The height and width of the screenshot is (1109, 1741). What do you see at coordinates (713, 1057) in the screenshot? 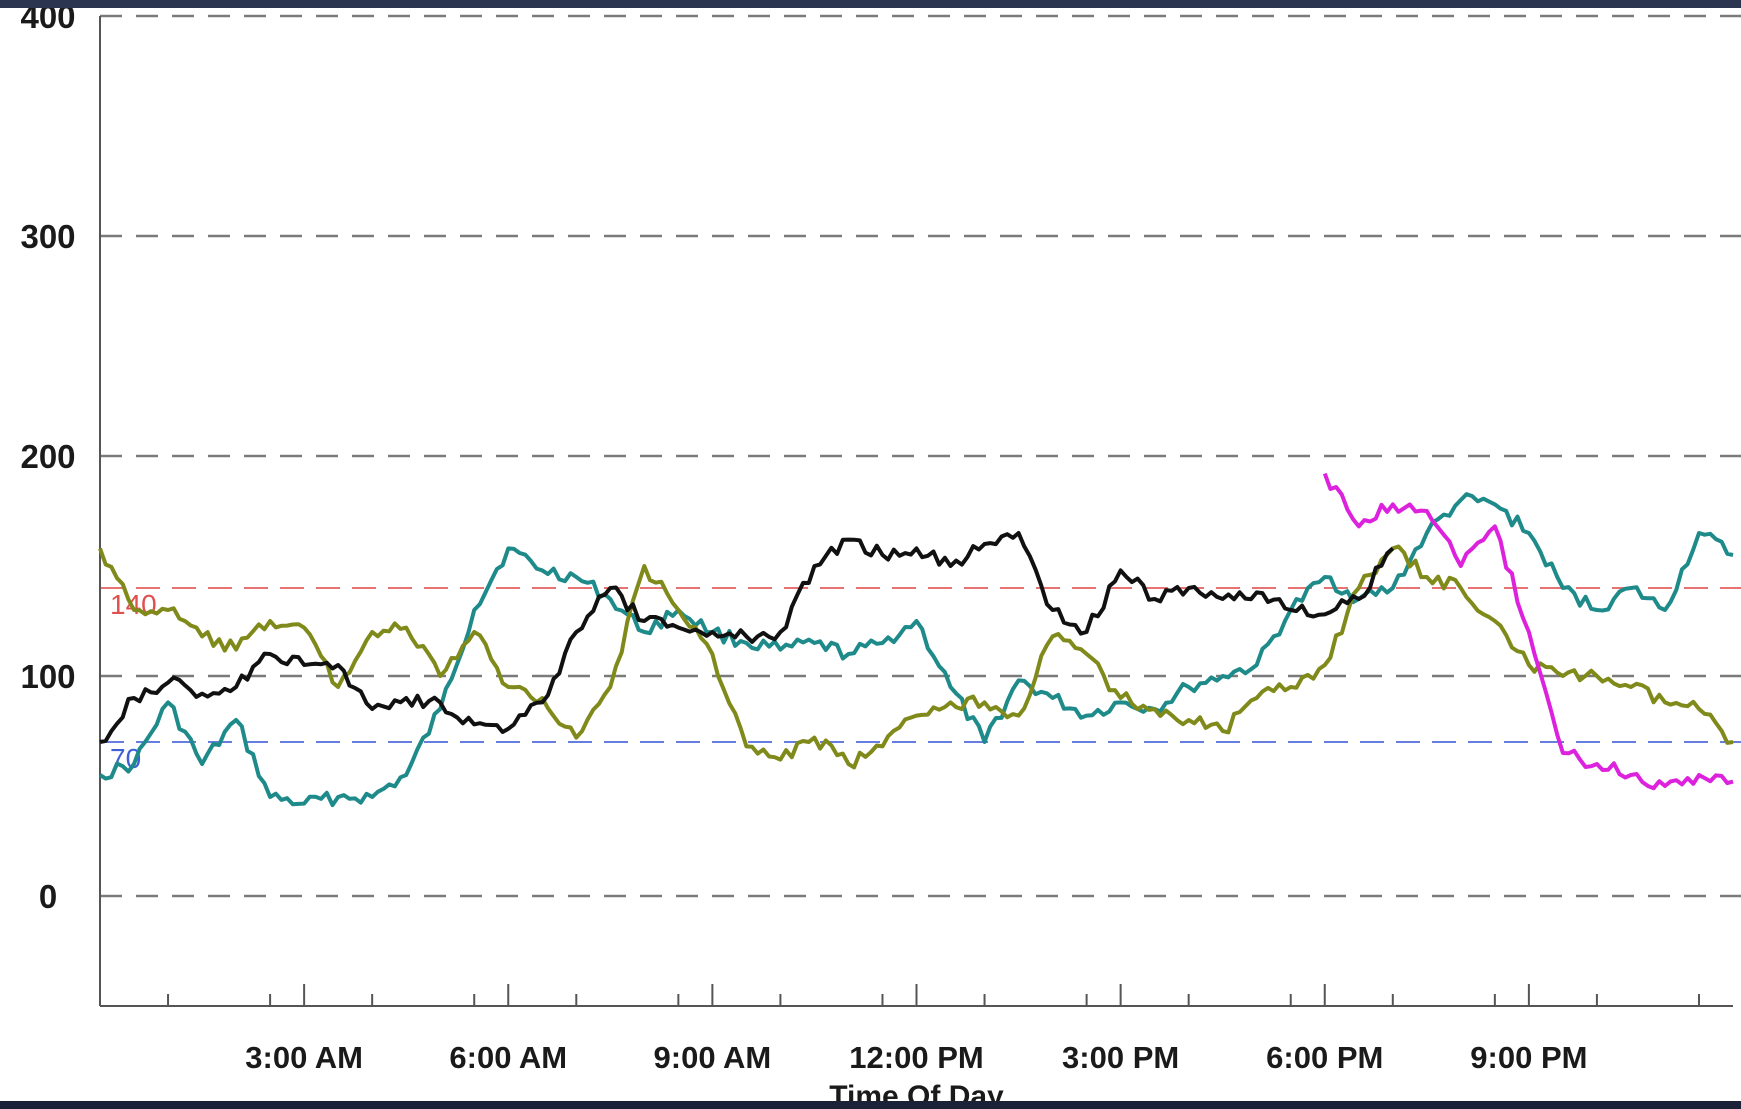
I see `x-tick-label: 9:00 AM` at bounding box center [713, 1057].